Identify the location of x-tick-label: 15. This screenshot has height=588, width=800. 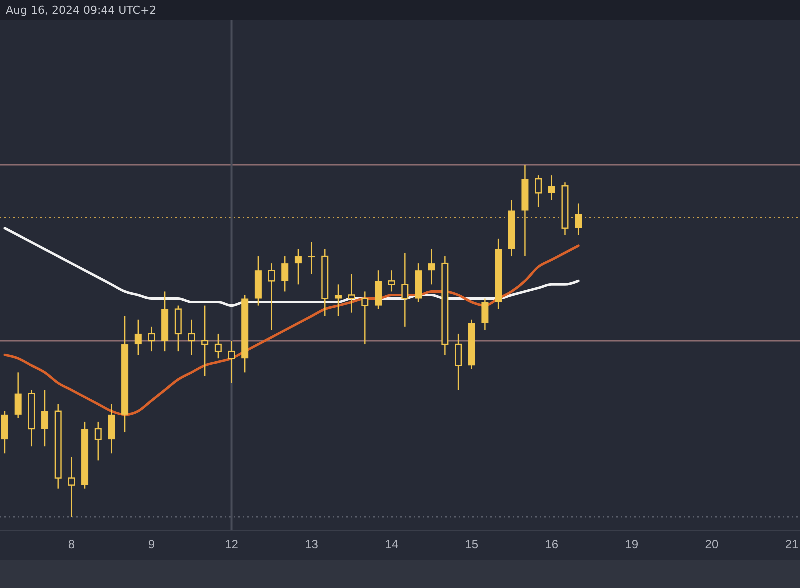
(472, 545).